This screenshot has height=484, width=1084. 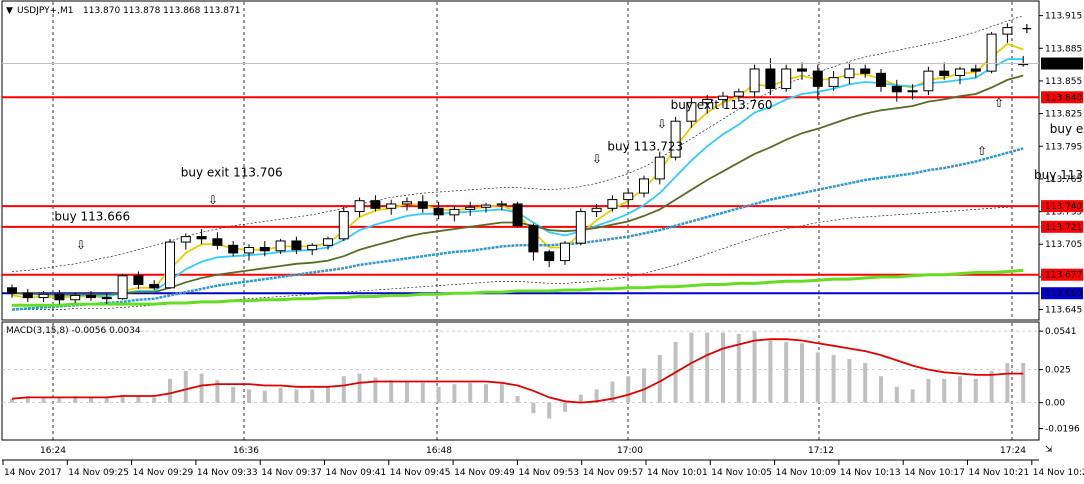 What do you see at coordinates (1063, 213) in the screenshot?
I see `price-tick-label: 113.735` at bounding box center [1063, 213].